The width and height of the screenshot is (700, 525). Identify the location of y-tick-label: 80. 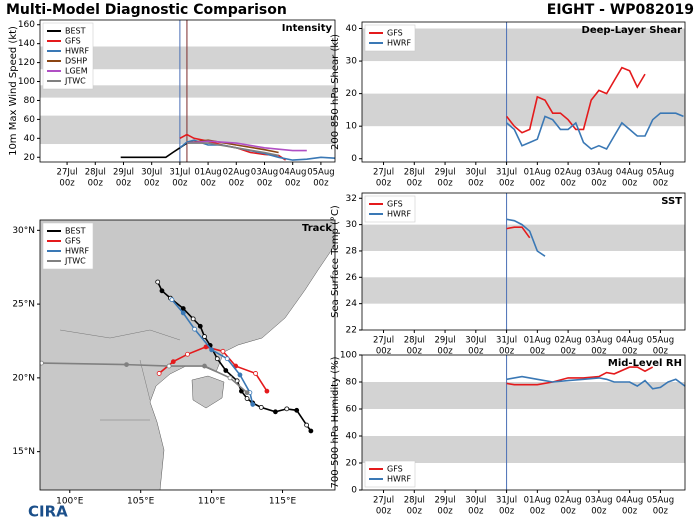
(30, 101).